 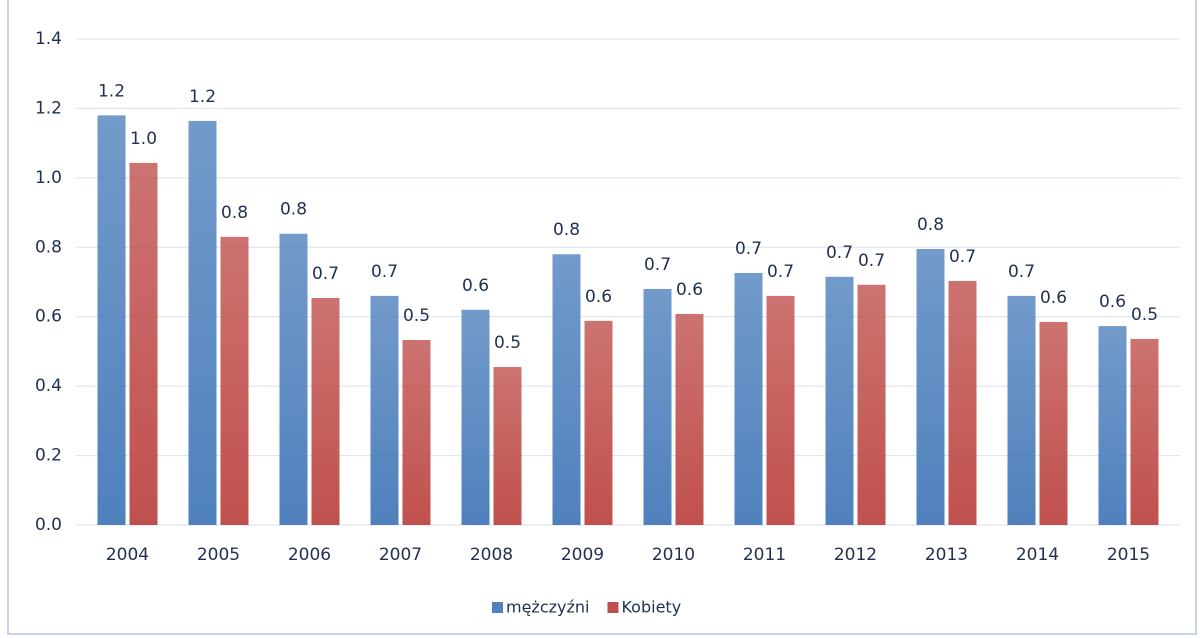 What do you see at coordinates (1037, 555) in the screenshot?
I see `x-tick-label: 2014` at bounding box center [1037, 555].